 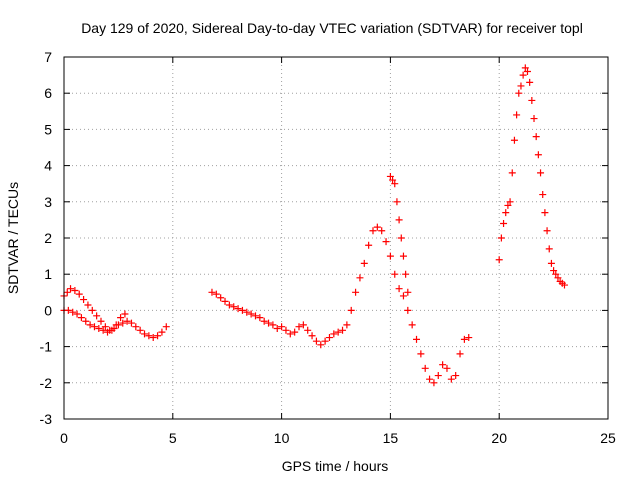 What do you see at coordinates (48, 274) in the screenshot?
I see `y-tick-label: 1` at bounding box center [48, 274].